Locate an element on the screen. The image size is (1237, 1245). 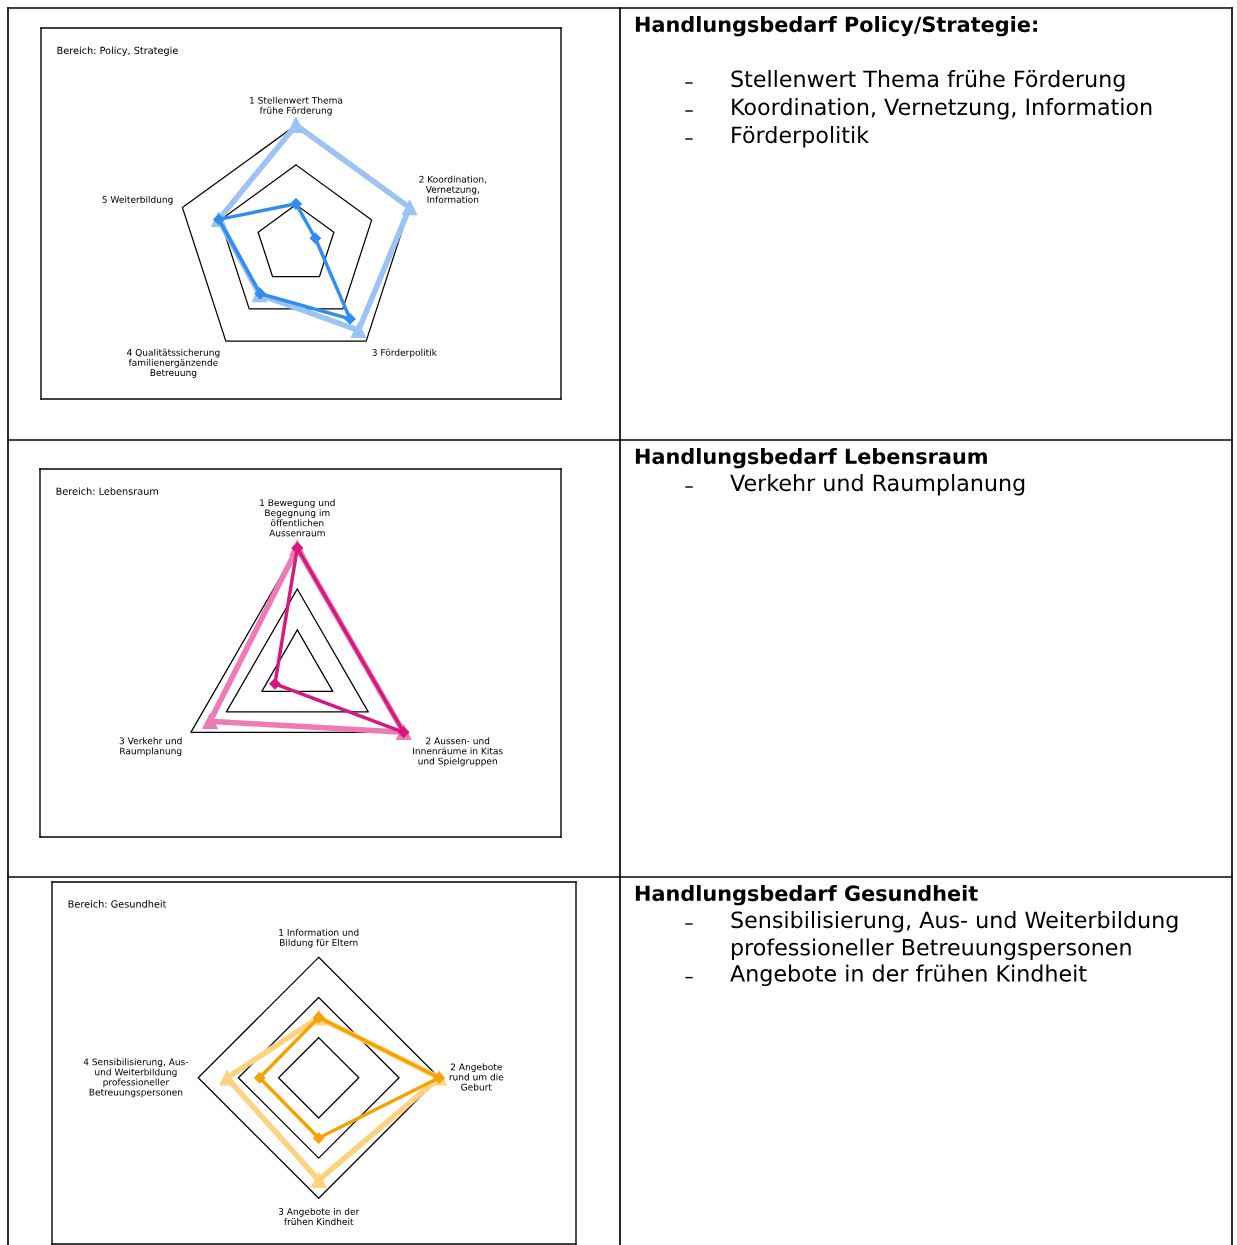
spoke-label: 3 Angebote in der frühen Kindheit is located at coordinates (319, 1216).